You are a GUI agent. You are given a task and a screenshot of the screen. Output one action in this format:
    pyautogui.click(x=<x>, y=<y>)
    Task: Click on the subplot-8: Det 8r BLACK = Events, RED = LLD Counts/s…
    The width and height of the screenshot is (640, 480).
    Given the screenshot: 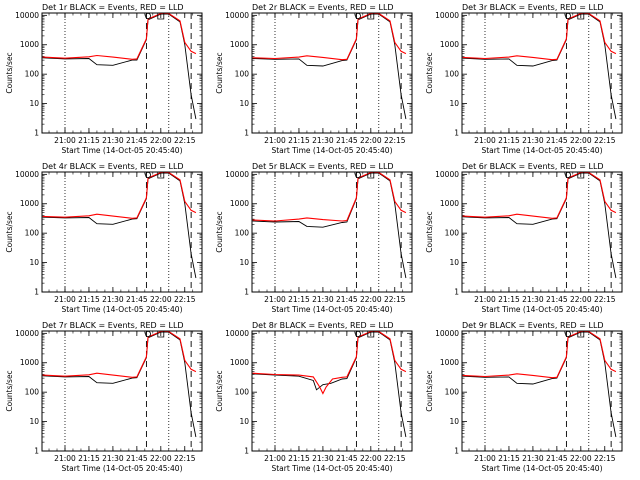 What is the action you would take?
    pyautogui.click(x=314, y=397)
    